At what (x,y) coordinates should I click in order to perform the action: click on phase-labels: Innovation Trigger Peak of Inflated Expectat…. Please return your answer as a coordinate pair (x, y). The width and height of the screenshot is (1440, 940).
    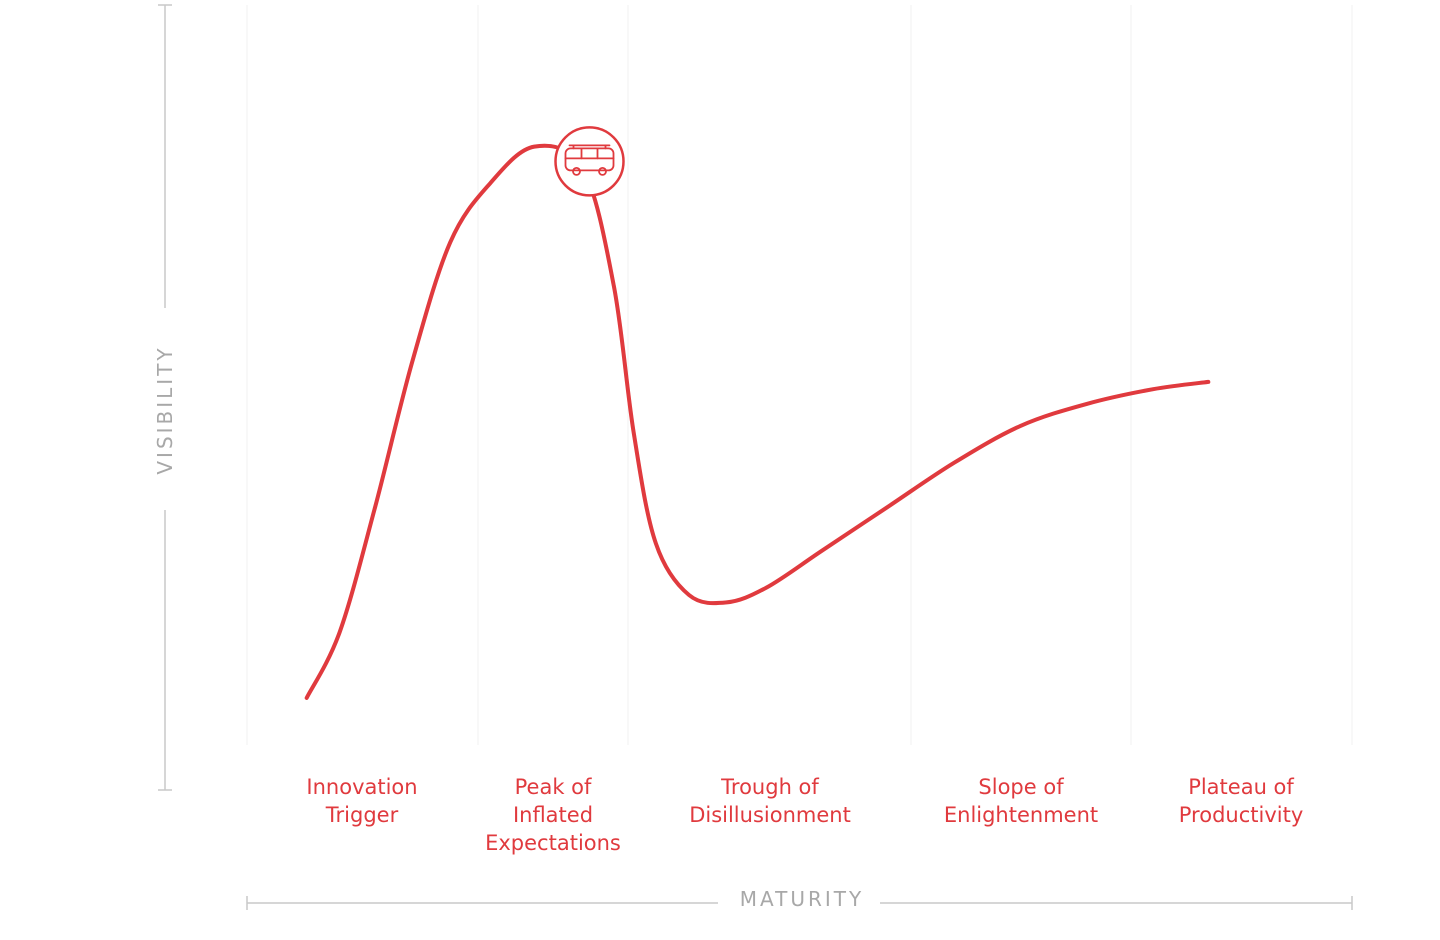
    Looking at the image, I should click on (804, 815).